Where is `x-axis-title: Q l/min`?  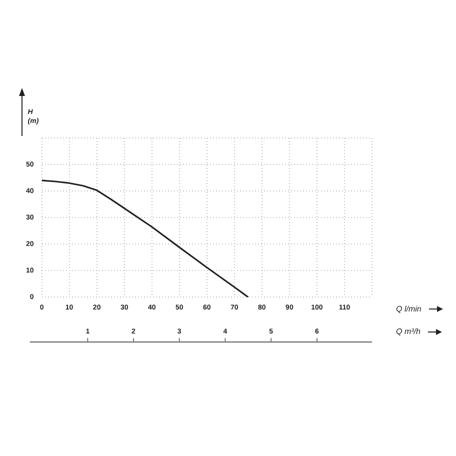
x-axis-title: Q l/min is located at coordinates (409, 309).